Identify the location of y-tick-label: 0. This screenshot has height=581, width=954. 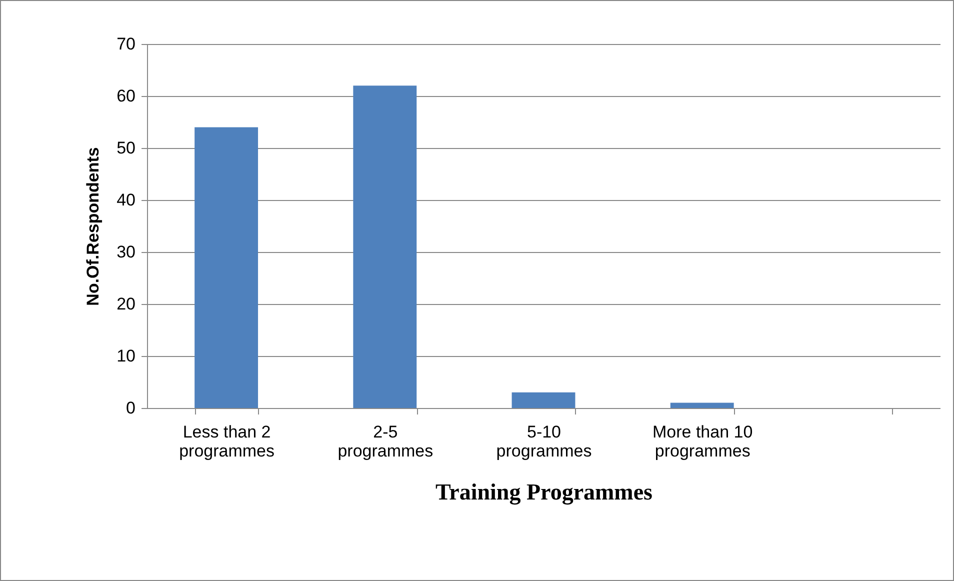
(131, 408).